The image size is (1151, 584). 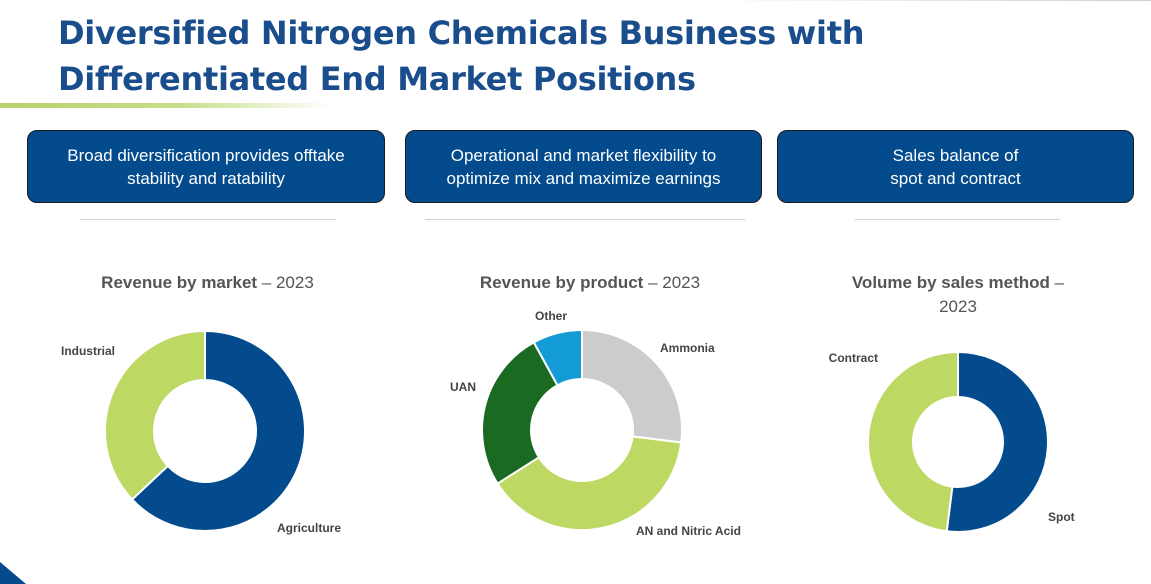 I want to click on highlight-box-line: optimize mix and maximize earnings, so click(x=583, y=178).